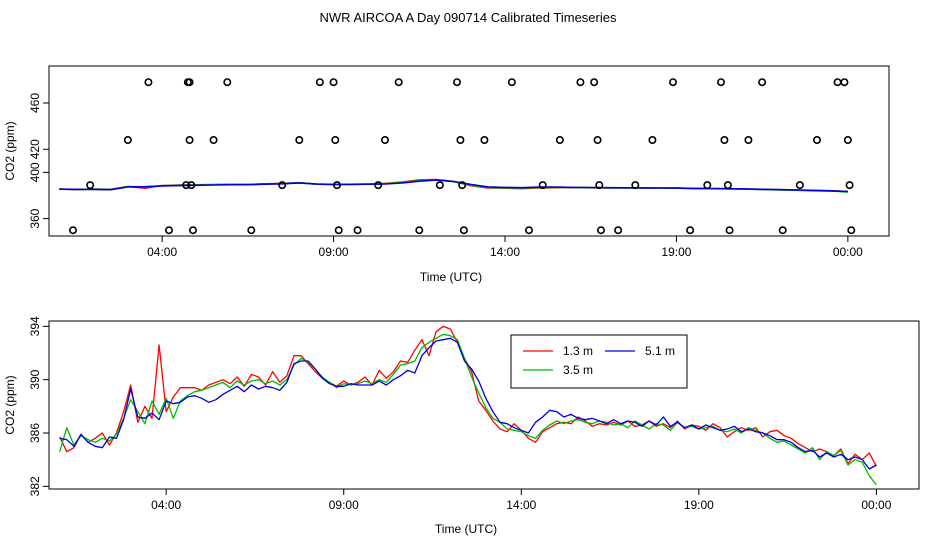  I want to click on series-group, so click(453, 185).